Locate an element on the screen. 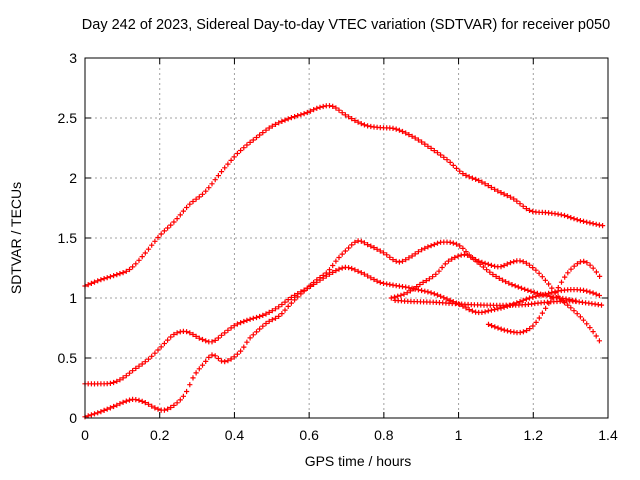  x-tick-label: 0.2 is located at coordinates (160, 435).